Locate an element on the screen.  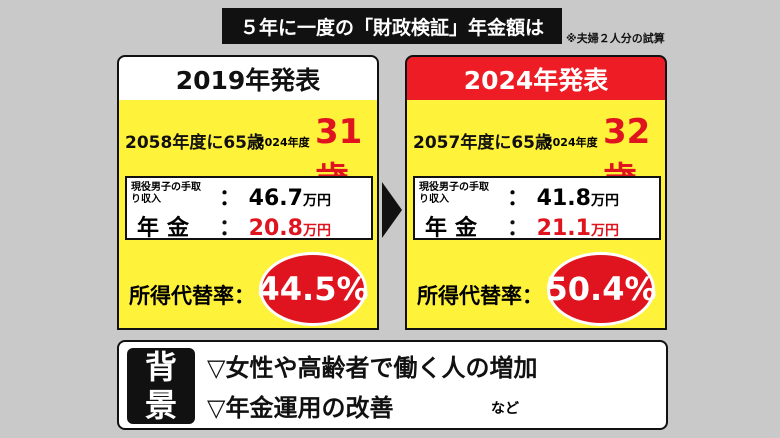
ratio: 44.5% is located at coordinates (313, 289).